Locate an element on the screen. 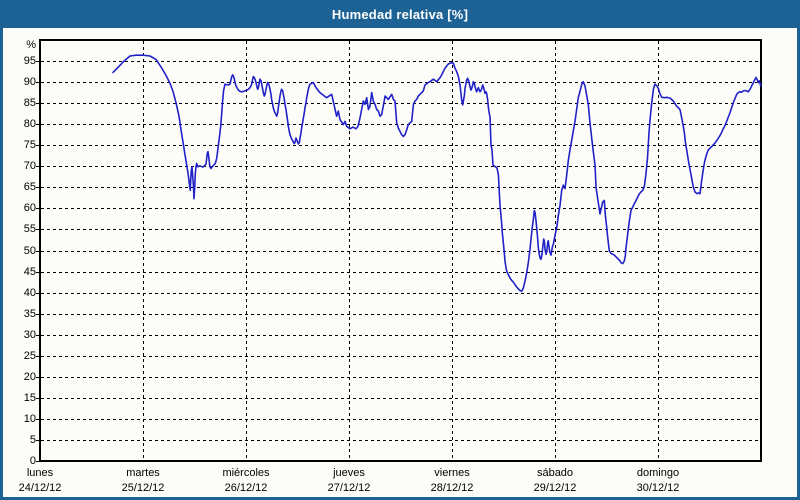  chart-title: Humedad relativa [%] is located at coordinates (400, 14).